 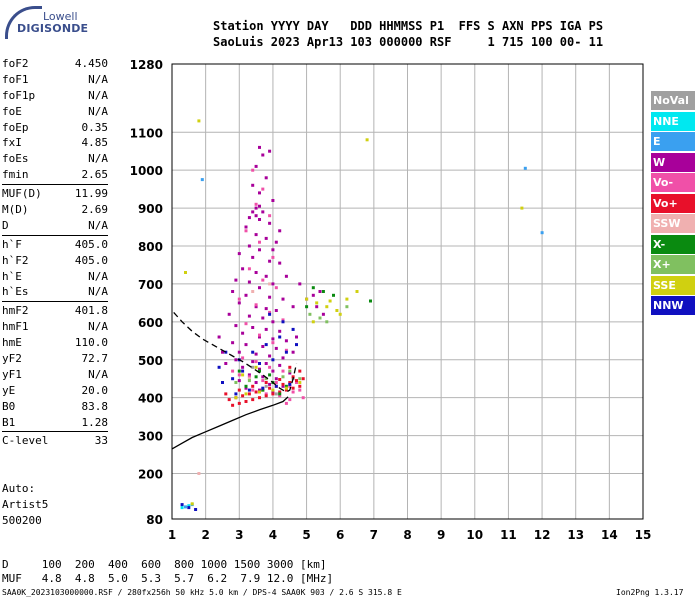 I want to click on legend-item-nnw: NNW, so click(x=673, y=305).